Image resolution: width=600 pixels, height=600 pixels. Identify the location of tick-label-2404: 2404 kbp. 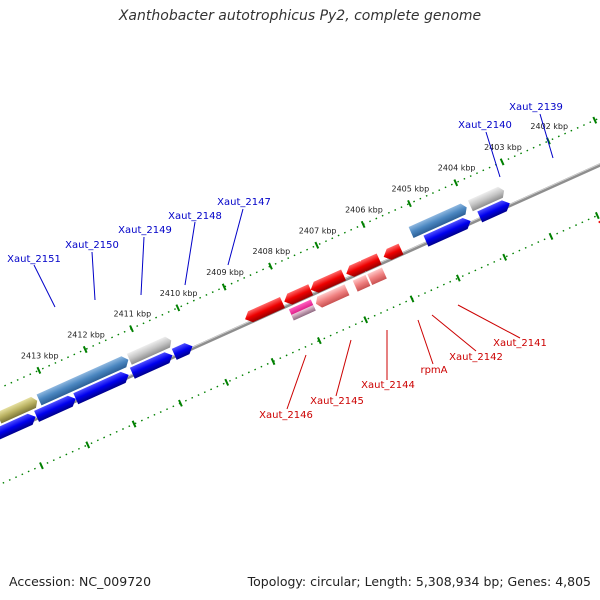
(457, 168).